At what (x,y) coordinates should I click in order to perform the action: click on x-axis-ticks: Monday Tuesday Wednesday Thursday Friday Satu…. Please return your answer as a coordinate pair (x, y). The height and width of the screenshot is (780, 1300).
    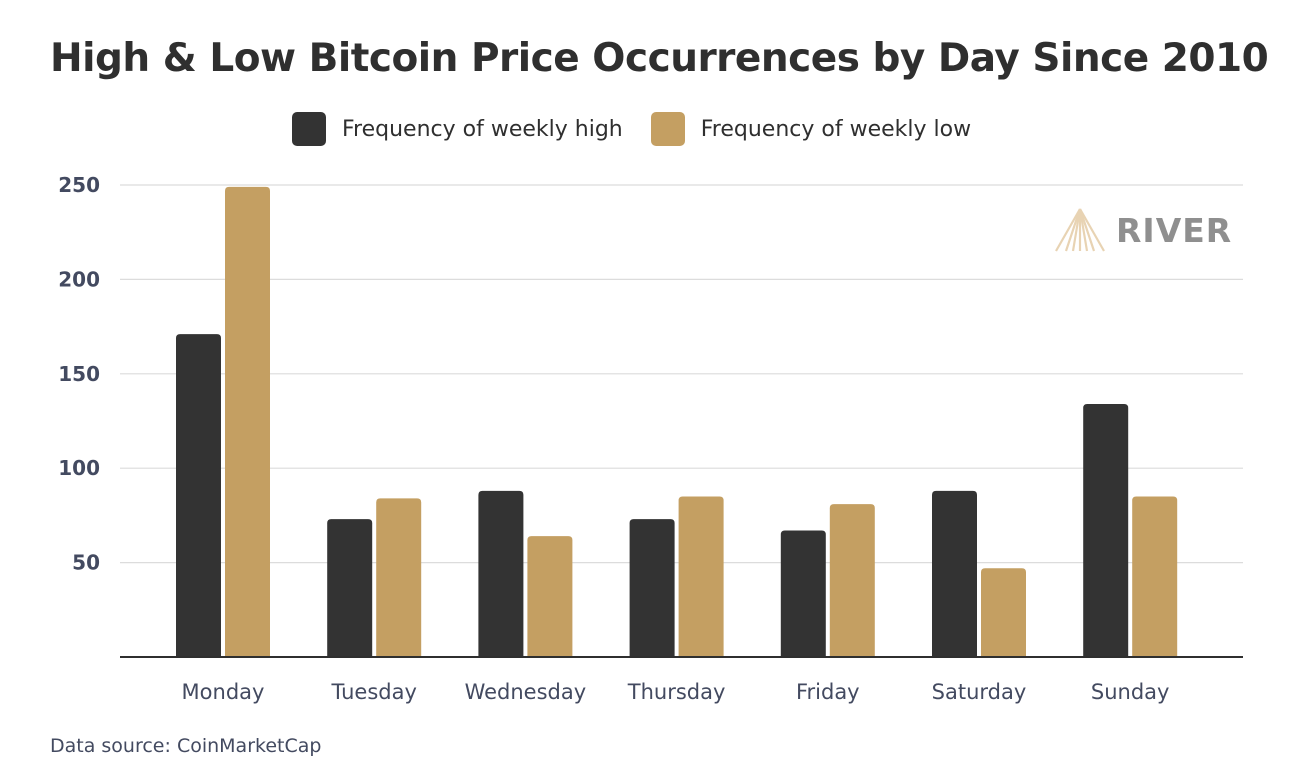
    Looking at the image, I should click on (676, 692).